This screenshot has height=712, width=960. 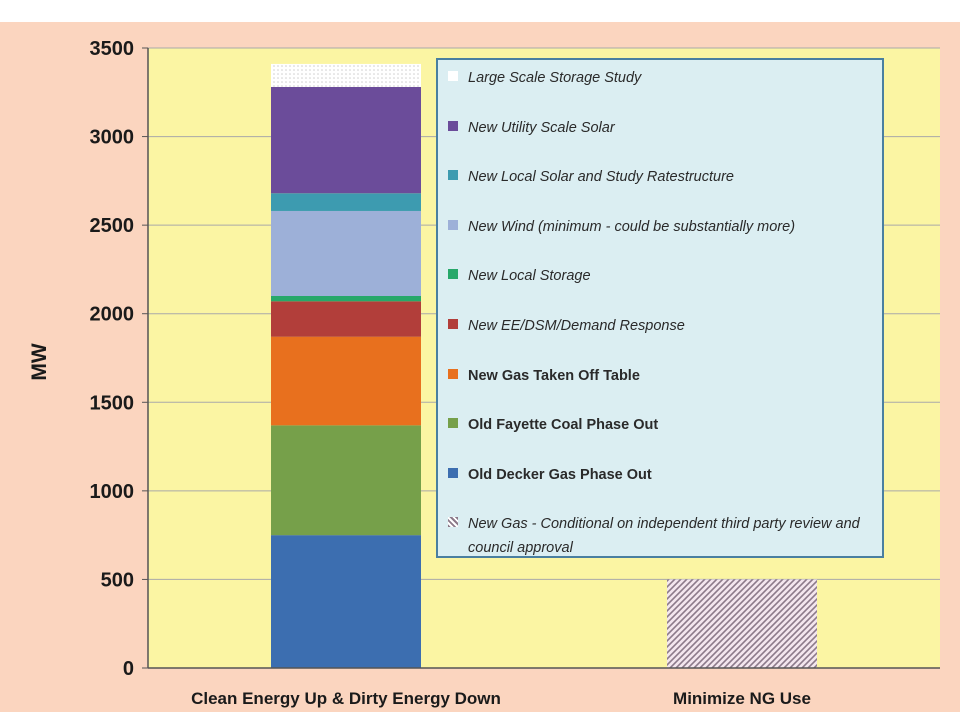 I want to click on y-tick-label: 2000, so click(x=112, y=315).